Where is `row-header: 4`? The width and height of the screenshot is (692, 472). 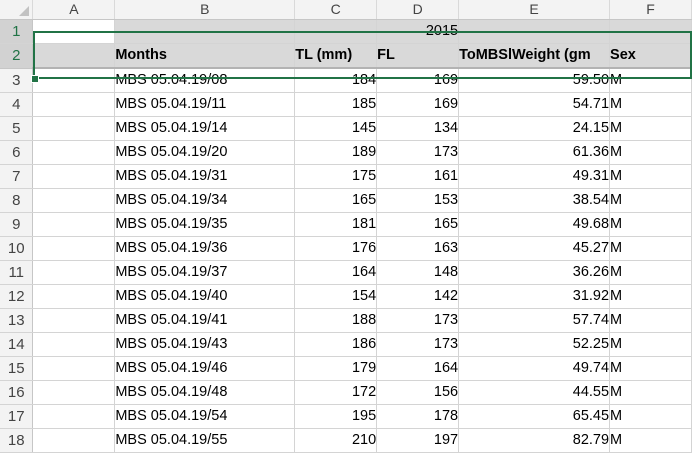 row-header: 4 is located at coordinates (17, 104).